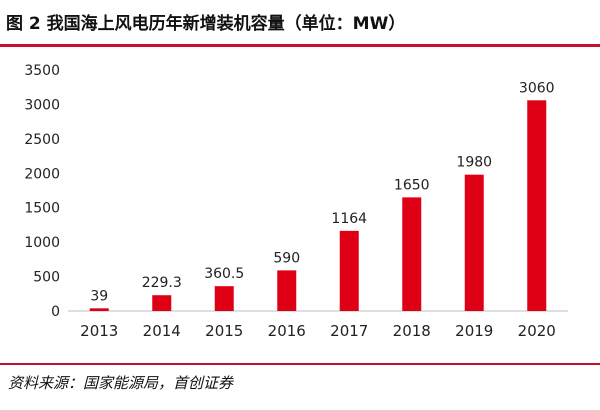 This screenshot has width=600, height=410. Describe the element at coordinates (162, 283) in the screenshot. I see `data-label-2014: 229.3` at that location.